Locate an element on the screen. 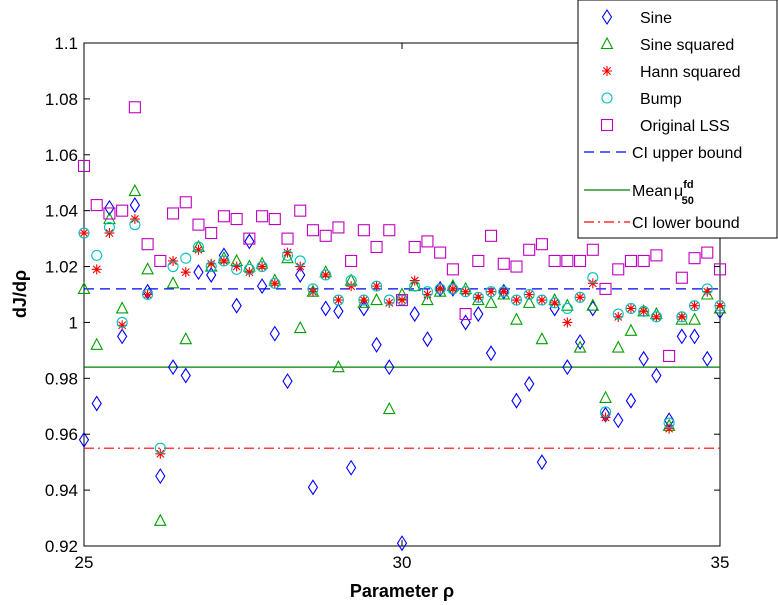 This screenshot has height=605, width=778. legend-entry: Hann squared is located at coordinates (671, 72).